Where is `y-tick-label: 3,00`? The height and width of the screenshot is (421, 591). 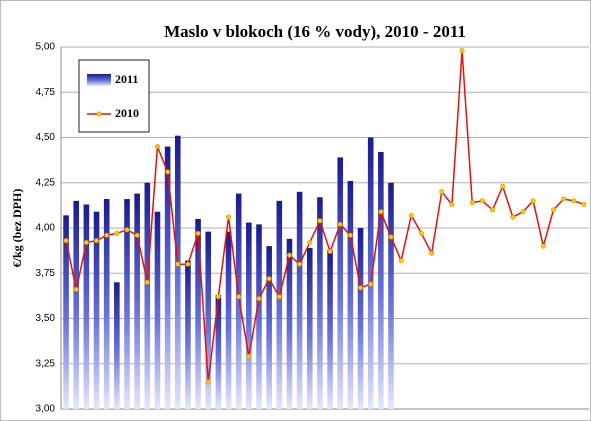
y-tick-label: 3,00 is located at coordinates (46, 409).